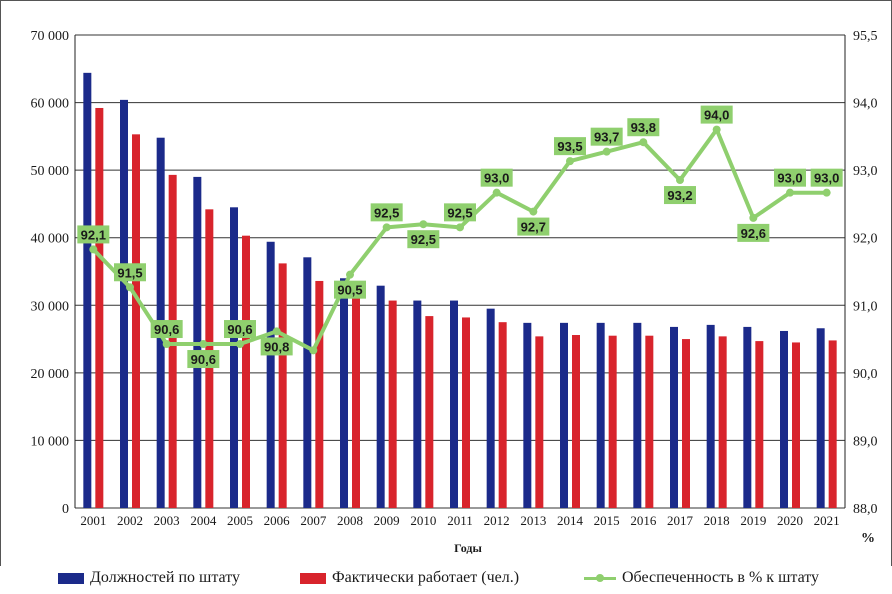 The height and width of the screenshot is (594, 892). Describe the element at coordinates (93, 234) in the screenshot. I see `coverage-data-label: 92,1` at that location.